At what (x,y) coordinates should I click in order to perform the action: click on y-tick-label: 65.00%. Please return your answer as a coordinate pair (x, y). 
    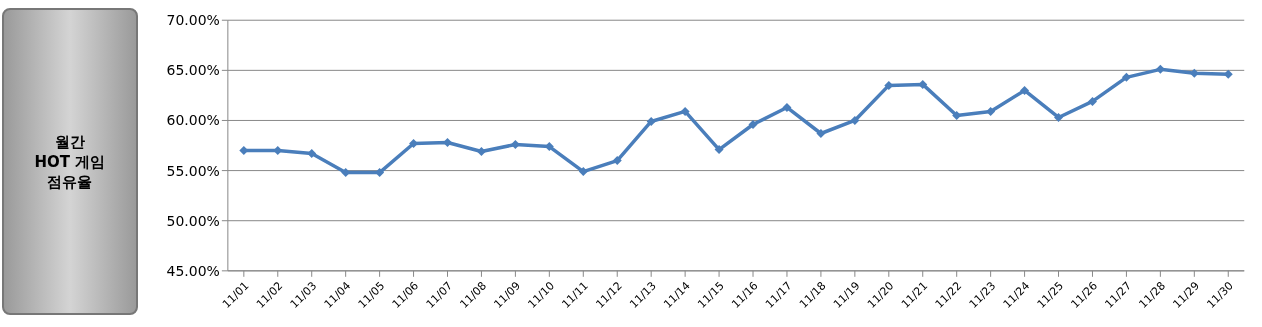
    Looking at the image, I should click on (193, 70).